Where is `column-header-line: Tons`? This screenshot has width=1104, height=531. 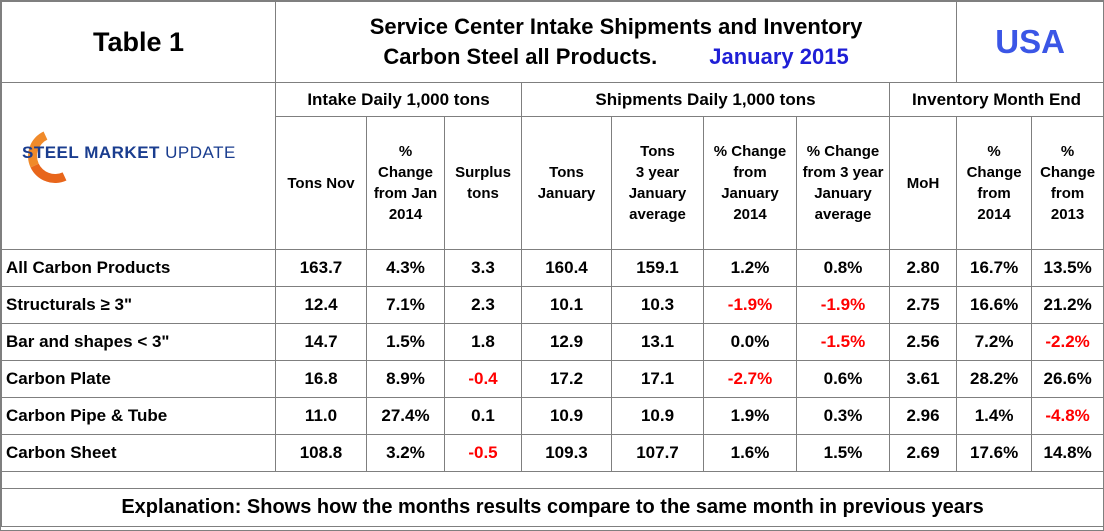
column-header-line: Tons is located at coordinates (566, 172).